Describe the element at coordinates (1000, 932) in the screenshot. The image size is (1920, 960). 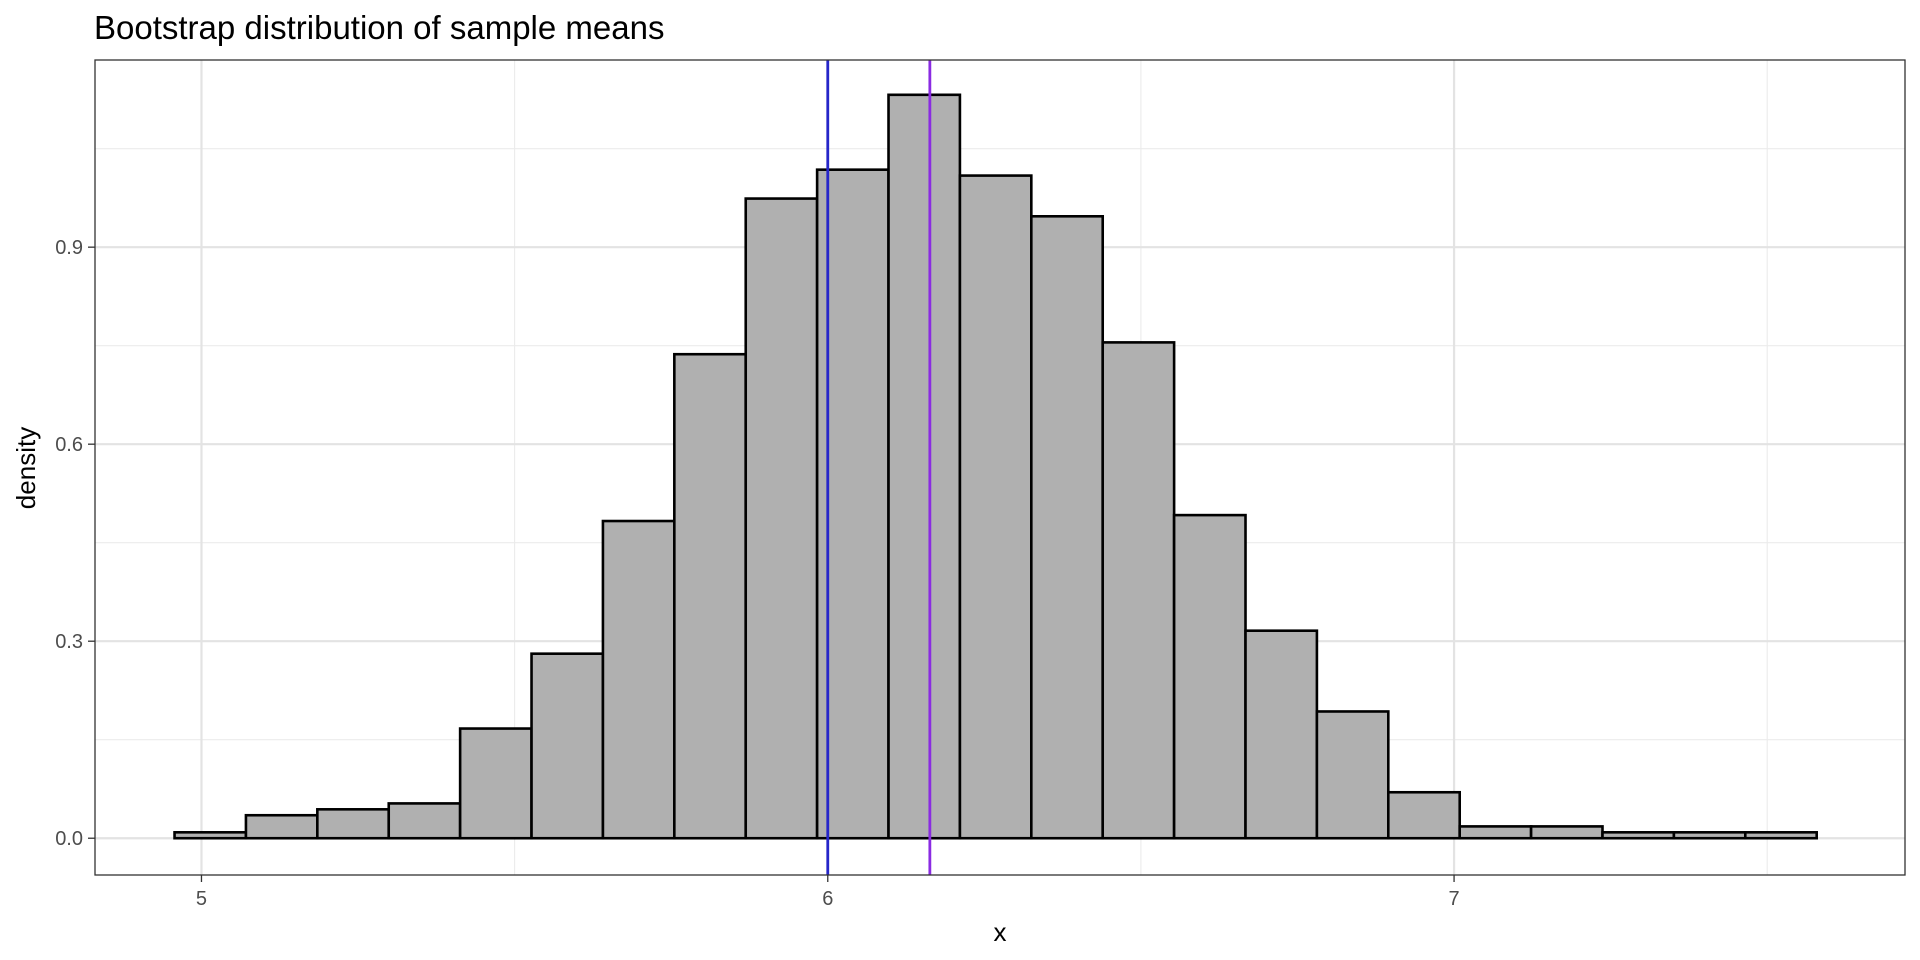
I see `x-axis-title: x` at that location.